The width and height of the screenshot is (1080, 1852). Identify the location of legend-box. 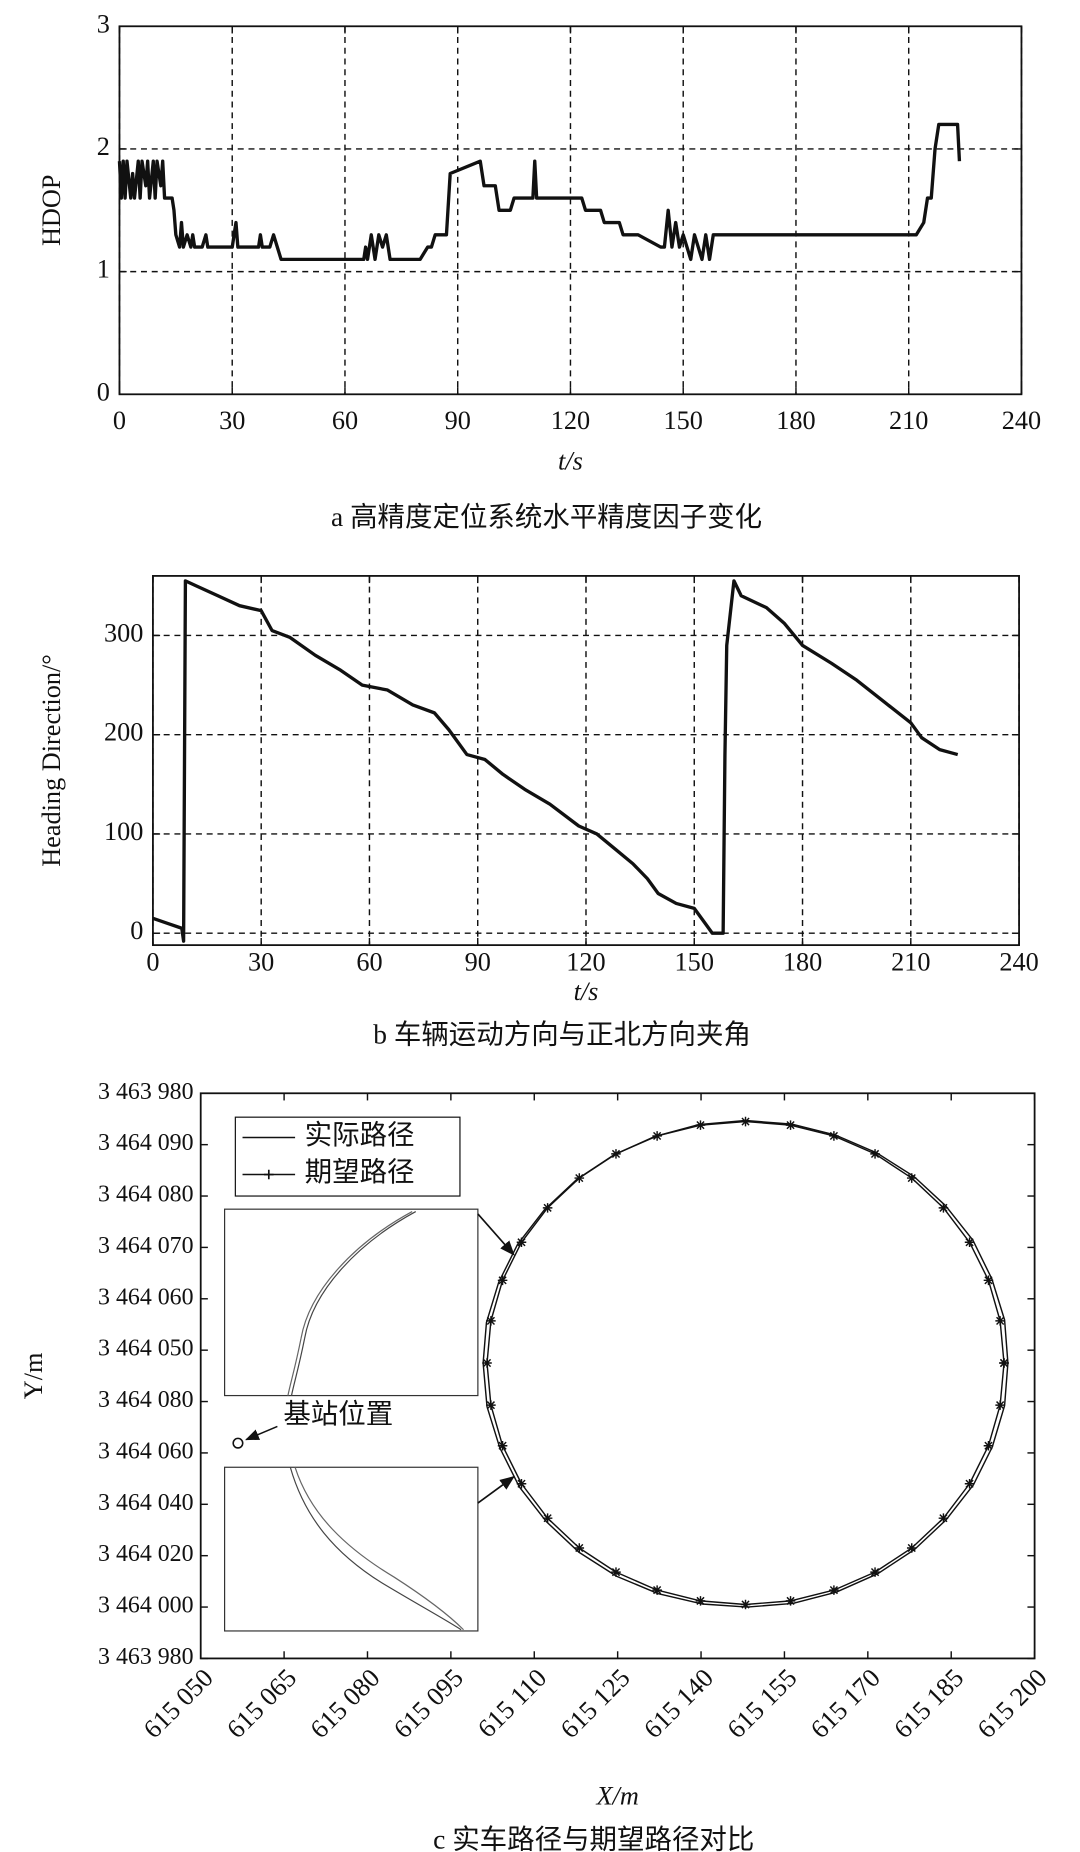
(347, 1156).